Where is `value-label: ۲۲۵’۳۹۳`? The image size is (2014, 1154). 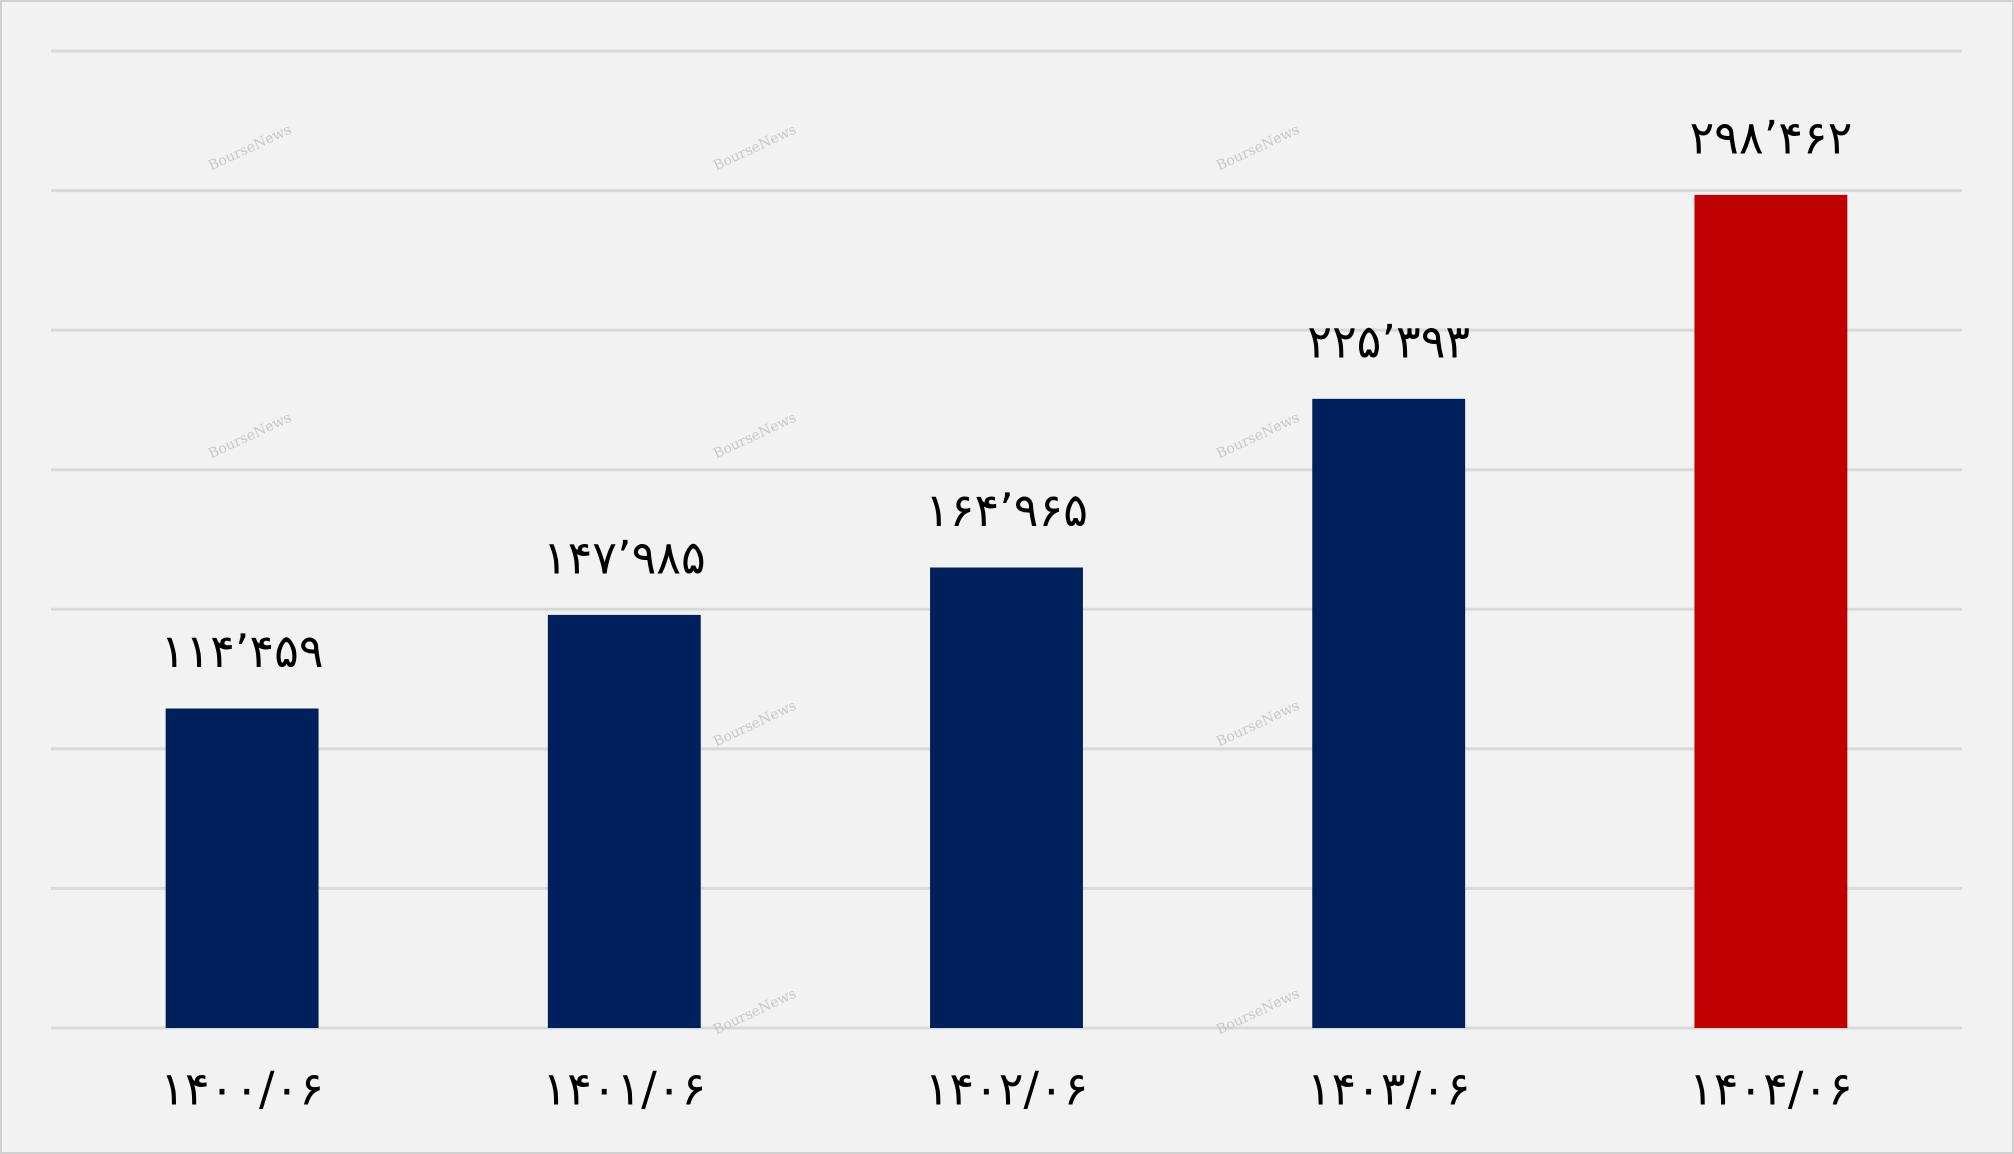
value-label: ۲۲۵’۳۹۳ is located at coordinates (1388, 341).